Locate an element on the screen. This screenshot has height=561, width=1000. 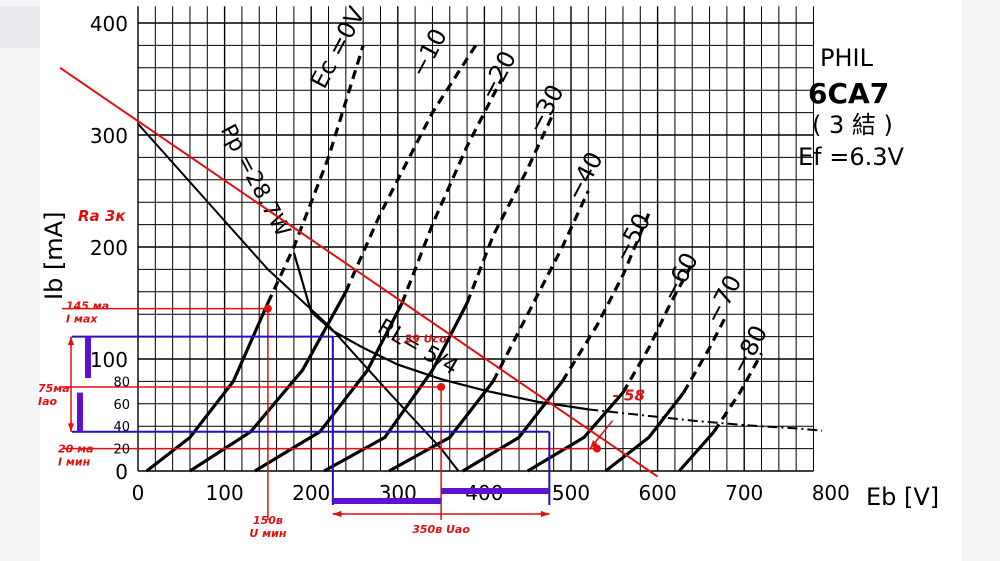
grid-curve-solid-Ec=0V is located at coordinates (207, 387).